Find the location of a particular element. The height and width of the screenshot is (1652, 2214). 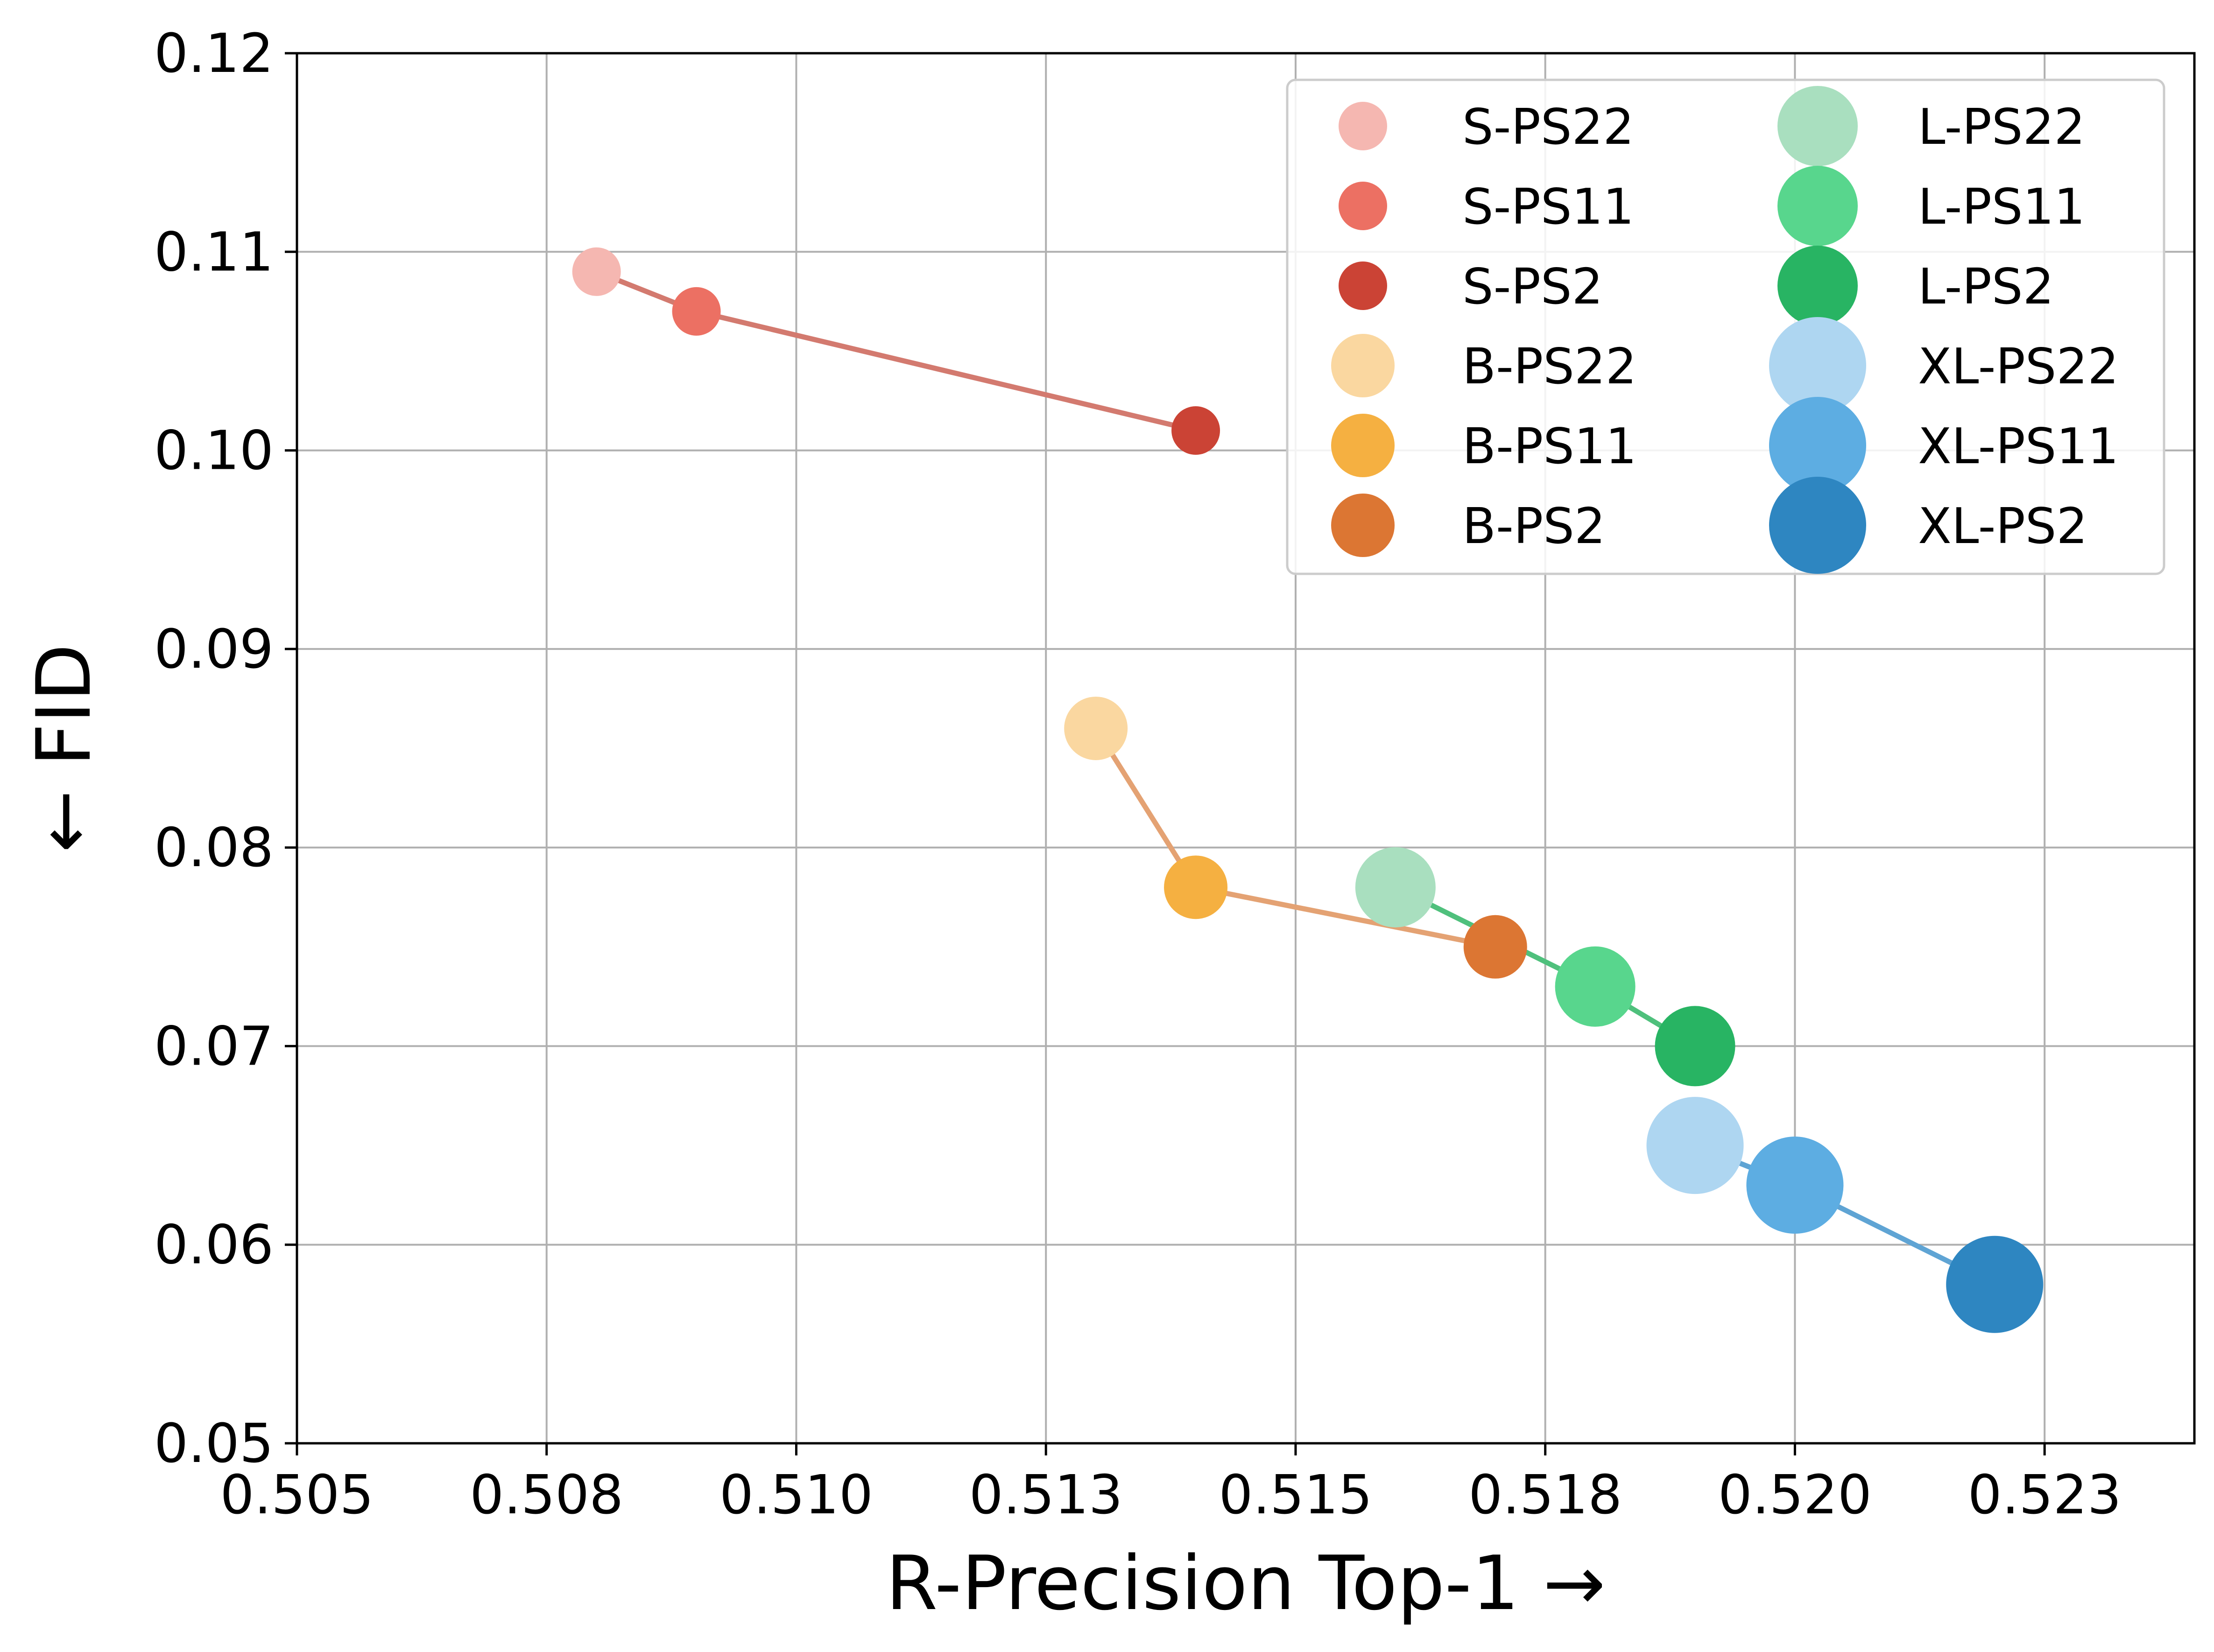

point-l-ps2 is located at coordinates (1695, 1046).